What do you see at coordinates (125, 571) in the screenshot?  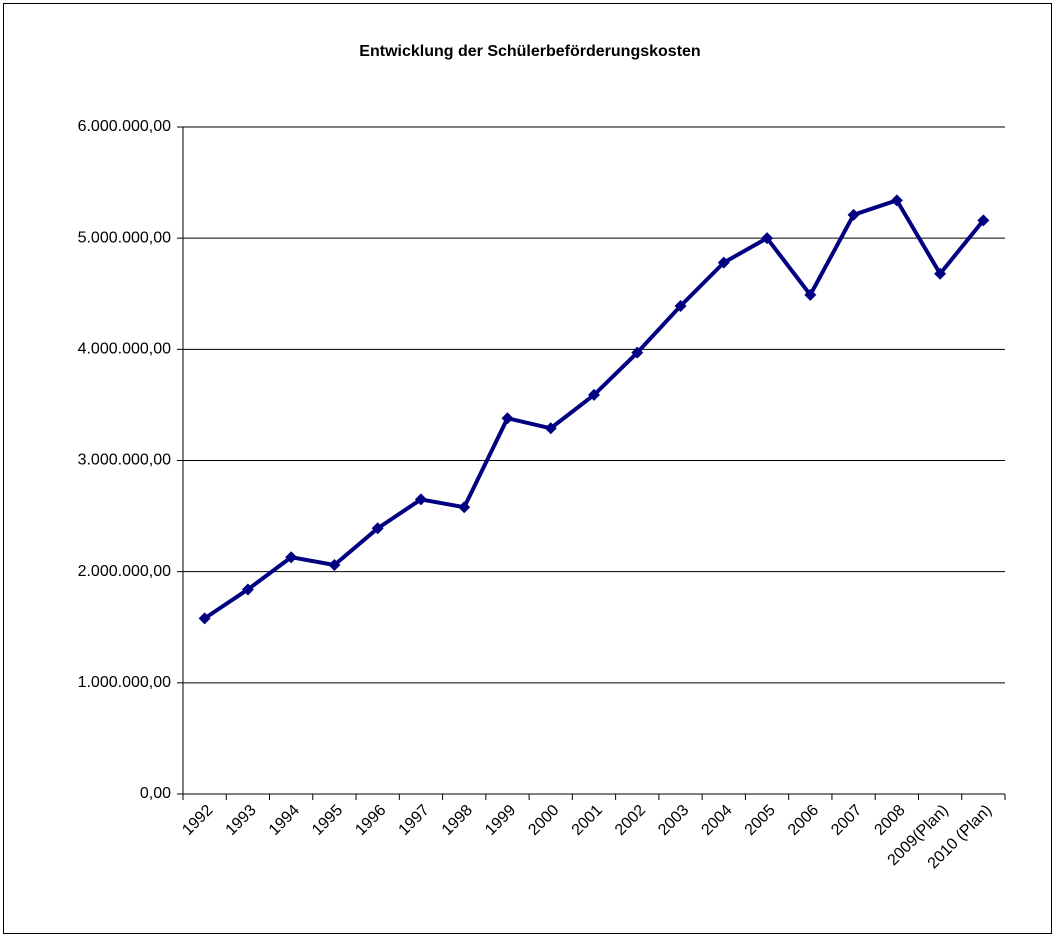 I see `y-tick-label: 2.000.000,00` at bounding box center [125, 571].